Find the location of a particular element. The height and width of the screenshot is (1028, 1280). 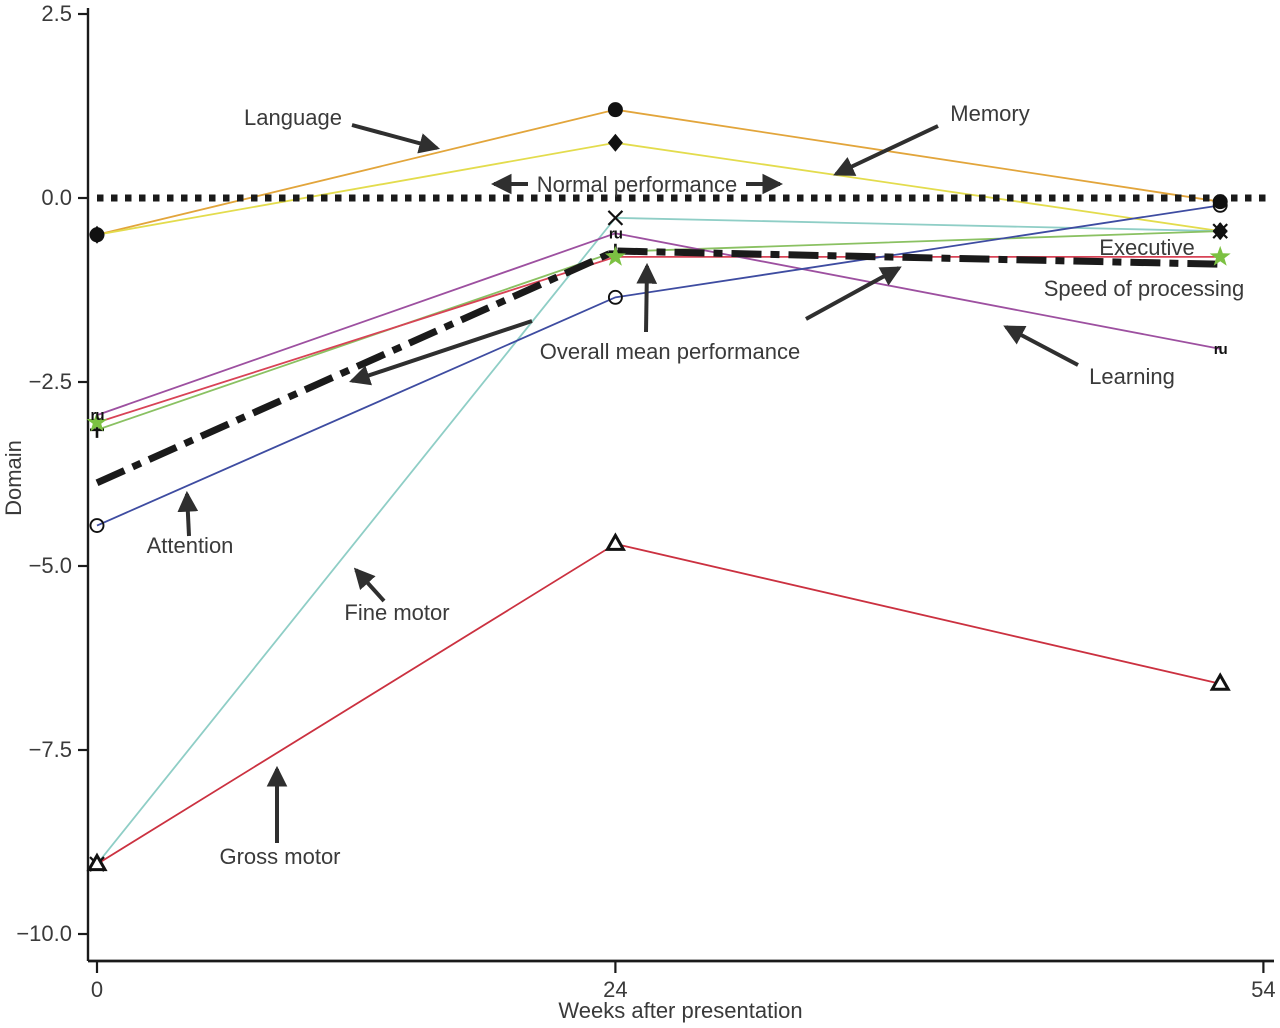

x-tick-label: 0 is located at coordinates (97, 989).